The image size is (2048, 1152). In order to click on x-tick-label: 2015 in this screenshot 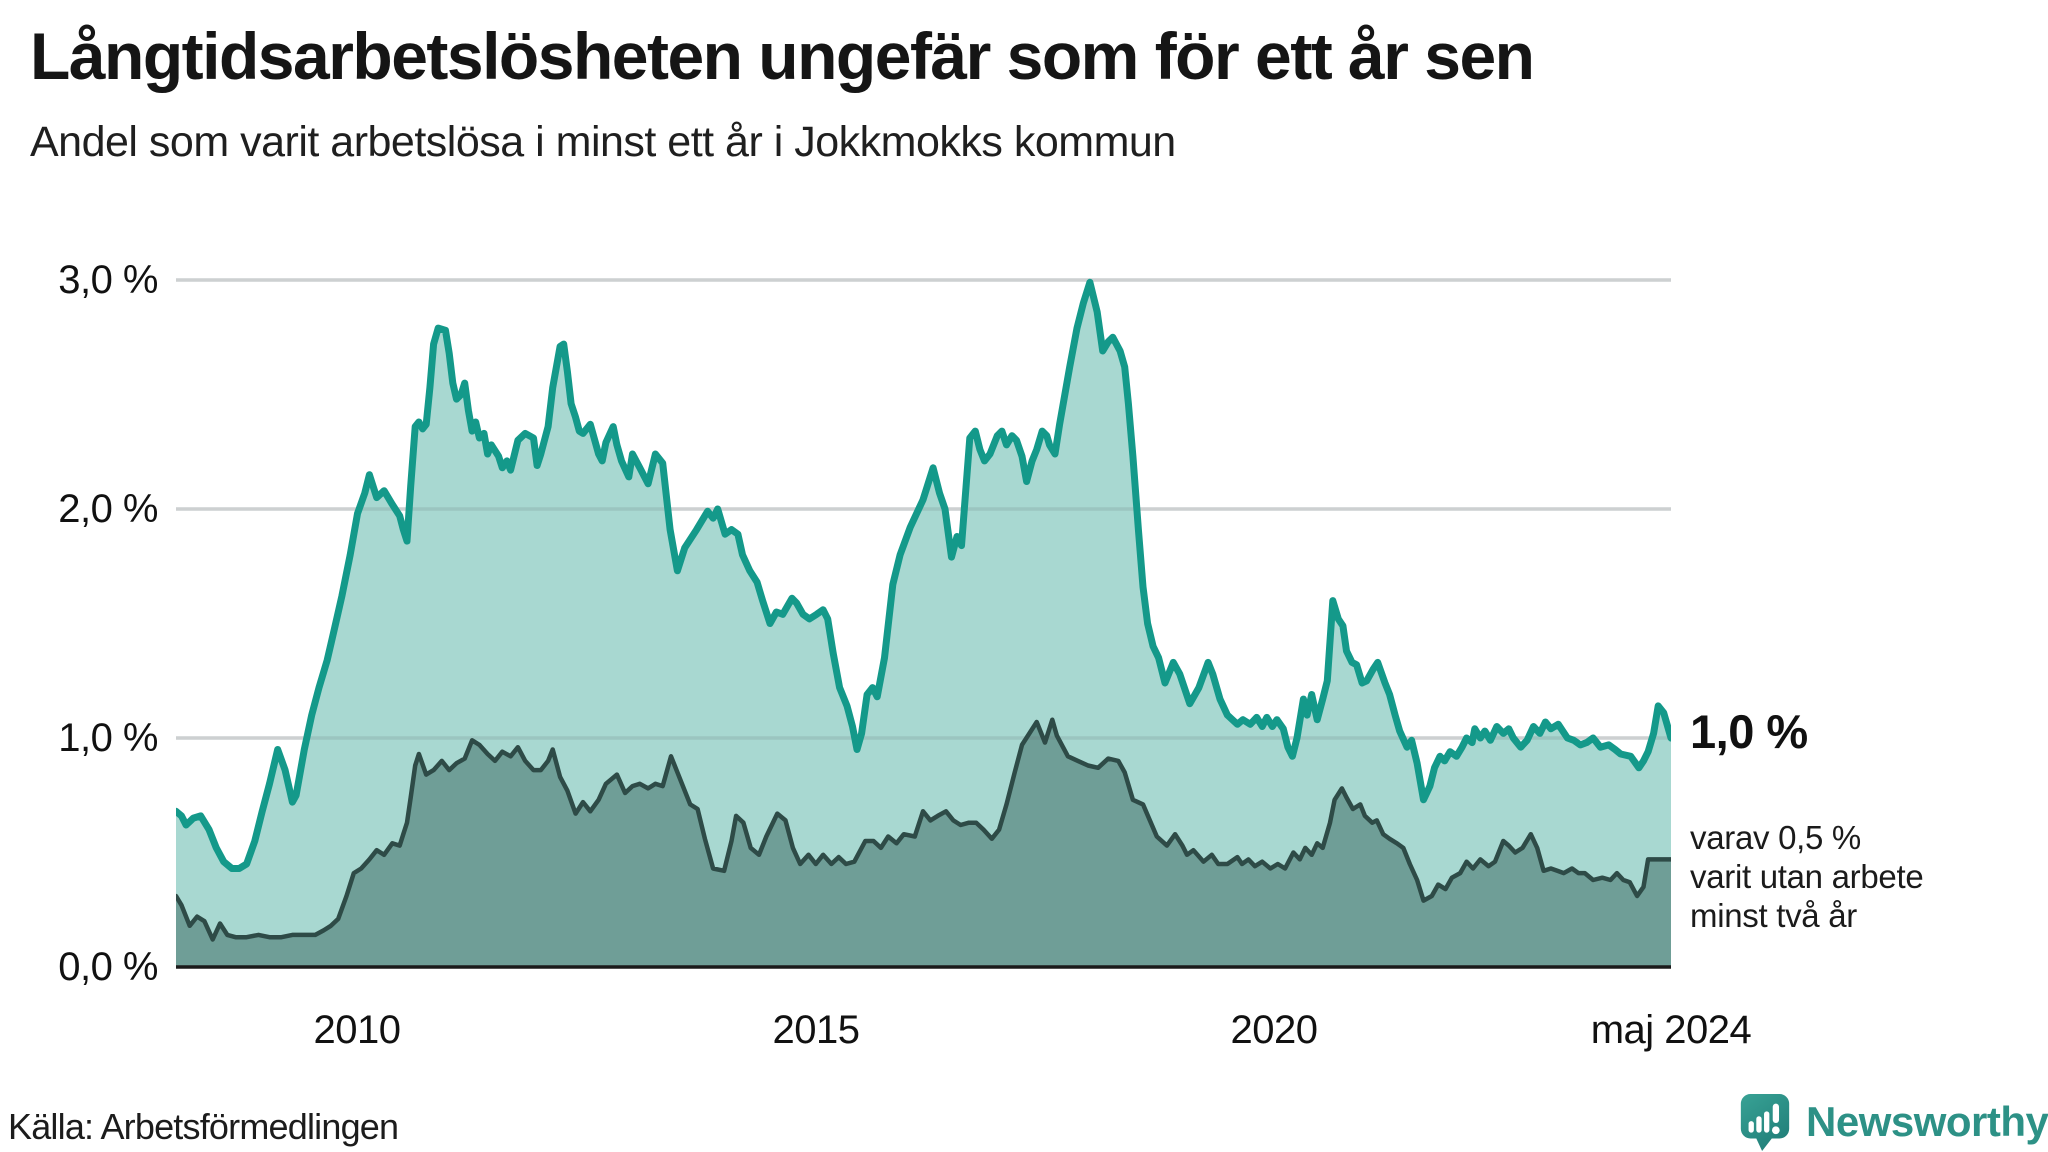, I will do `click(816, 1030)`.